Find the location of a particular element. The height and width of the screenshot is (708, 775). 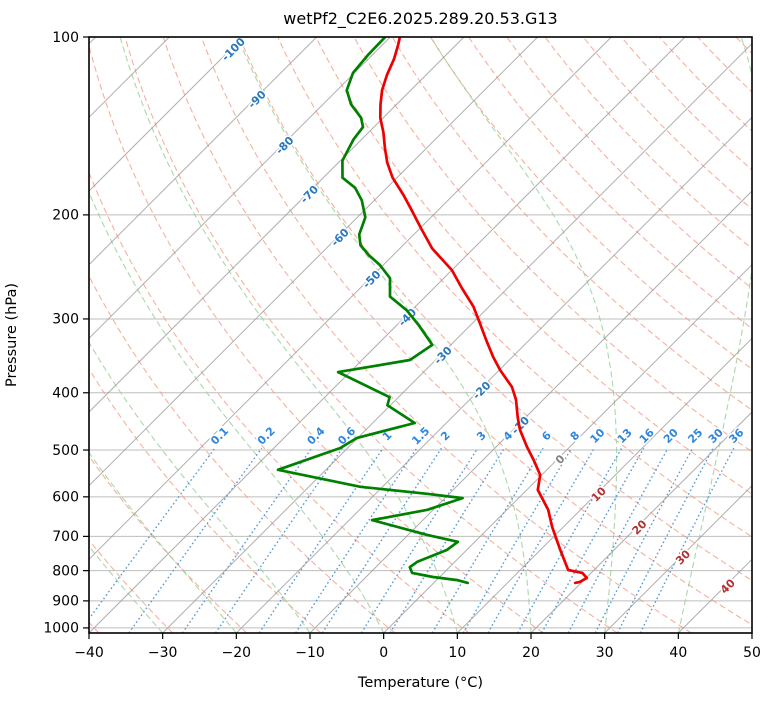

svg-text: 600 is located at coordinates (65, 498).